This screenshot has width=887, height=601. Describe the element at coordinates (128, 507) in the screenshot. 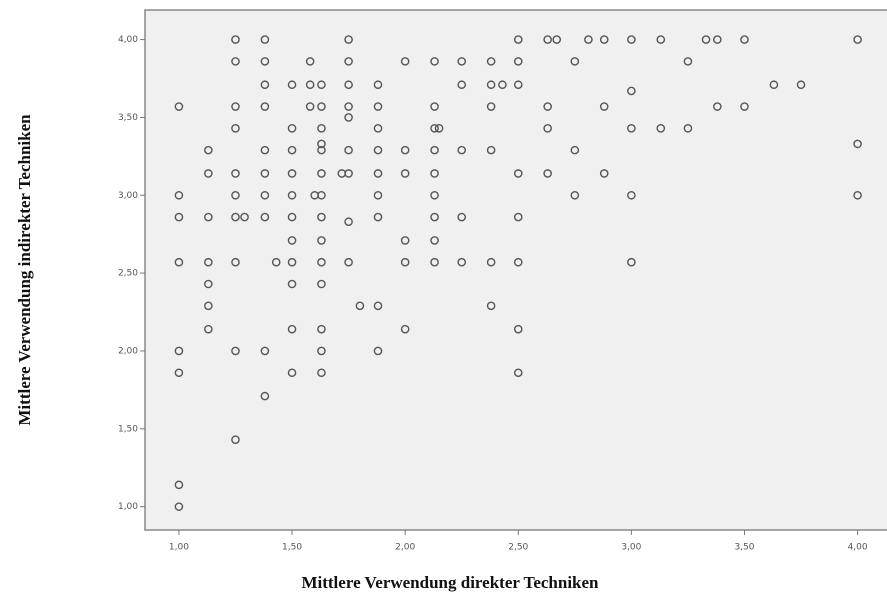

I see `y-tick-label: 1,00` at that location.